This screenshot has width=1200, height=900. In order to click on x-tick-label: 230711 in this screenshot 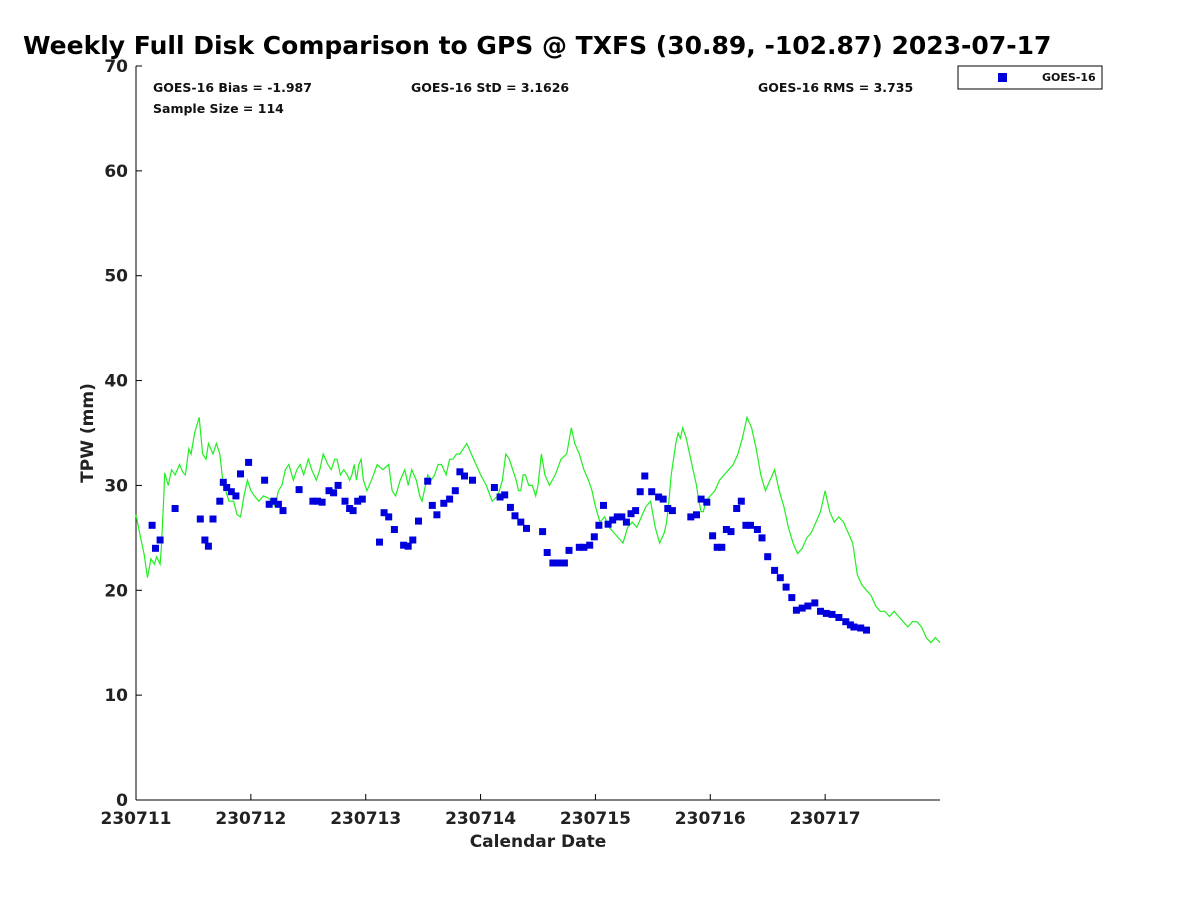, I will do `click(136, 819)`.